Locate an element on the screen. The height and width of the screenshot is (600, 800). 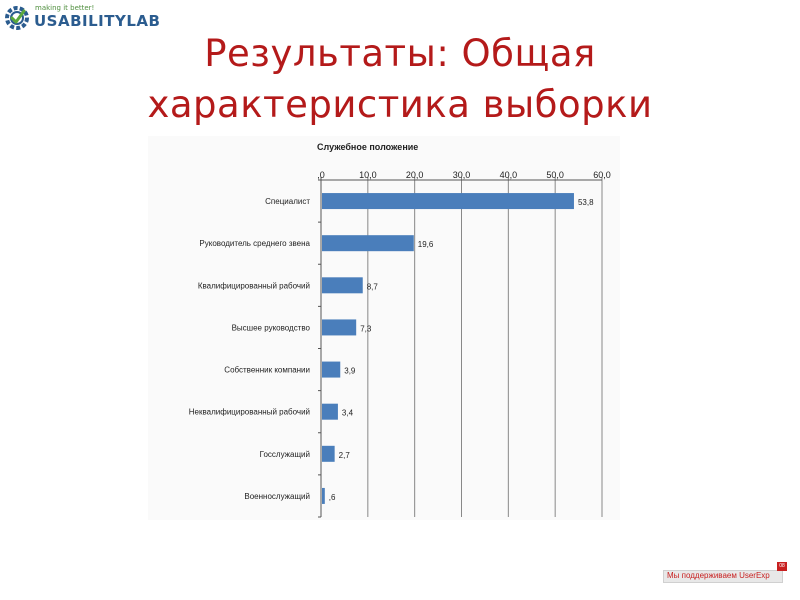
chart-title: Служебное положение is located at coordinates (367, 147).